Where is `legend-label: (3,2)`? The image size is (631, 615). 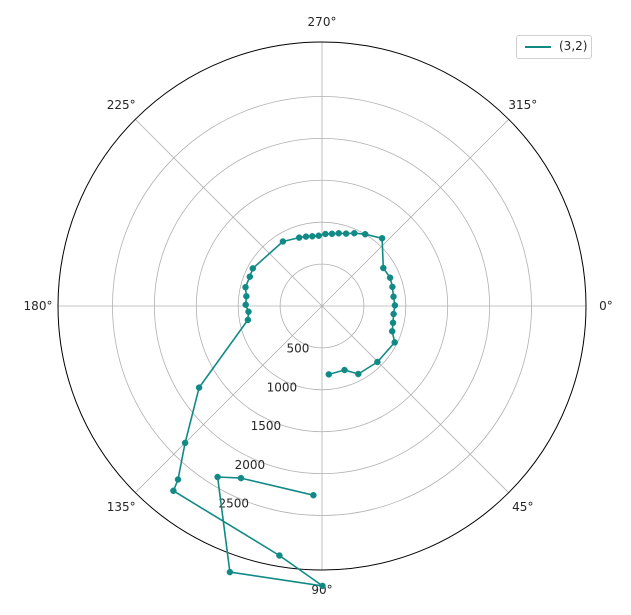
legend-label: (3,2) is located at coordinates (573, 46).